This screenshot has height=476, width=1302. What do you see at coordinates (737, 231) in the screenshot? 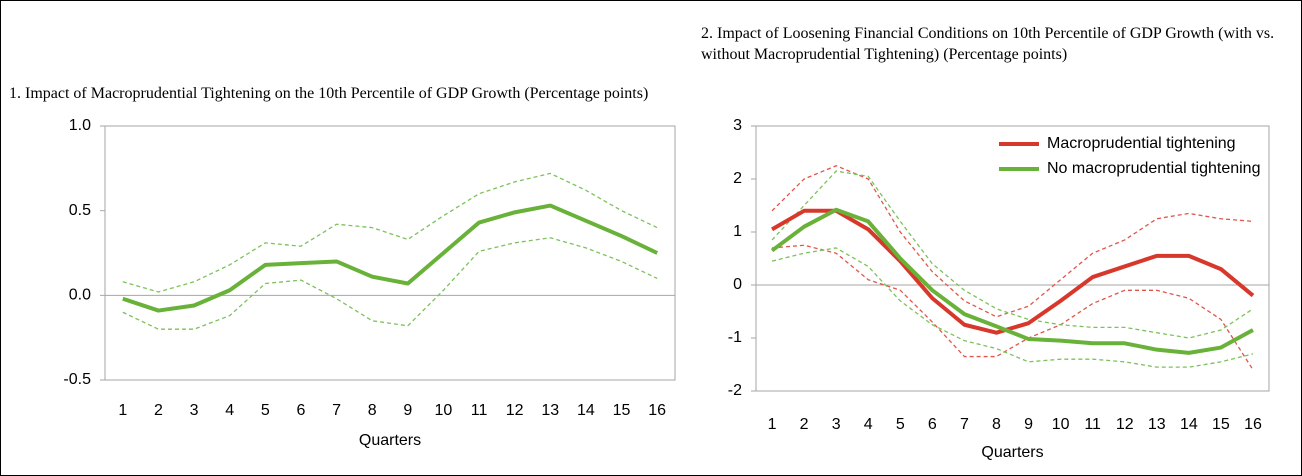
I see `y-tick-label: 1` at bounding box center [737, 231].